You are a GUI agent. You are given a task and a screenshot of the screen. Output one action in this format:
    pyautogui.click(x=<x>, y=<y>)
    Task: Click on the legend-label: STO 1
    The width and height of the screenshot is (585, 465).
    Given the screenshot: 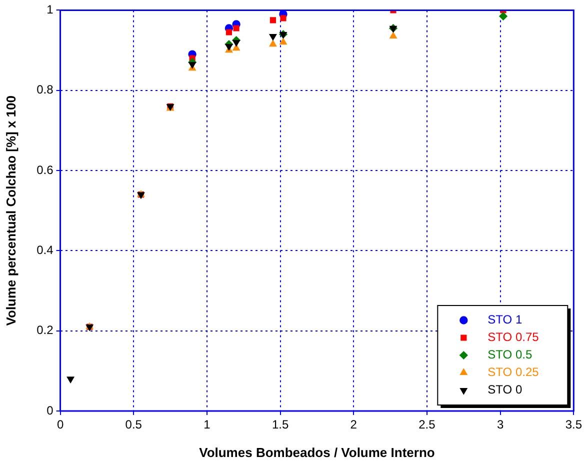 What is the action you would take?
    pyautogui.click(x=505, y=319)
    